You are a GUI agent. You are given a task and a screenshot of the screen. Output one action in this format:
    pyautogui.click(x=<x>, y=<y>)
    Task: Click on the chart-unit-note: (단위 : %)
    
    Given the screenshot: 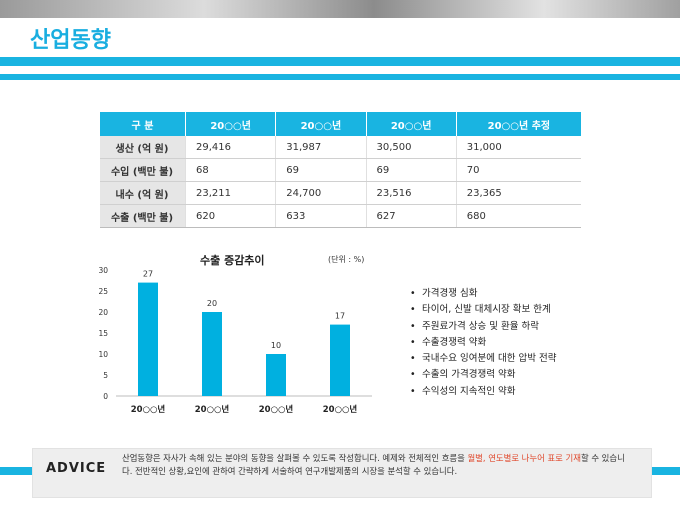 What is the action you would take?
    pyautogui.click(x=346, y=259)
    